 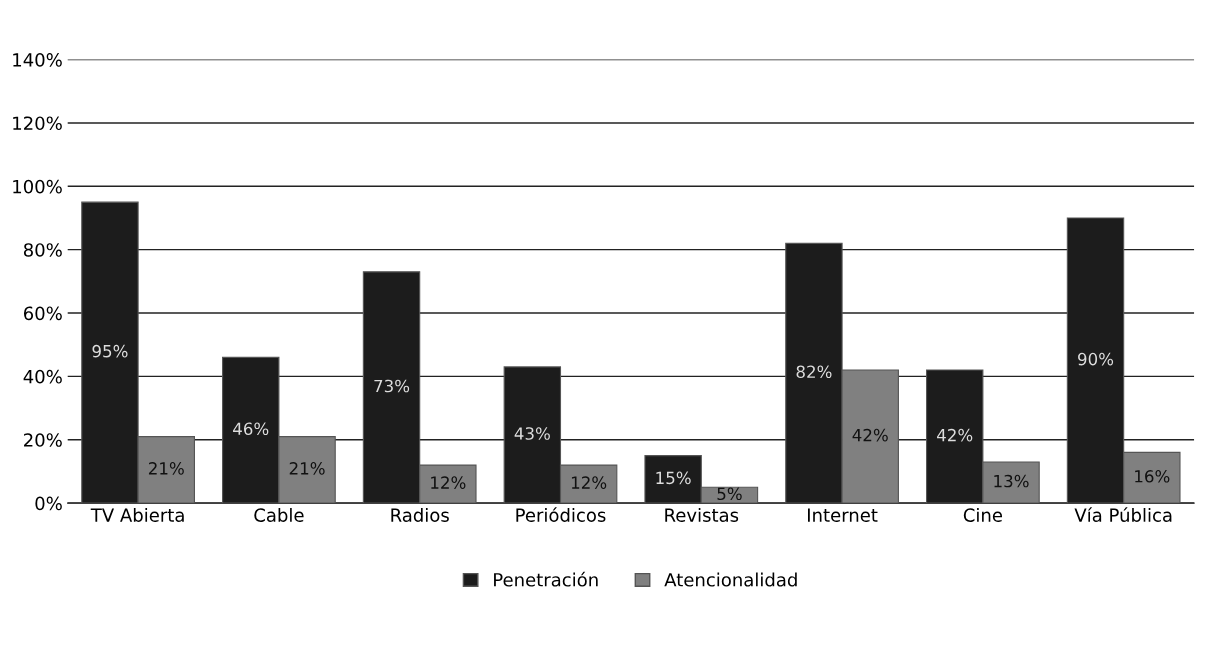 I want to click on y-tick-label: 80%, so click(x=42, y=250).